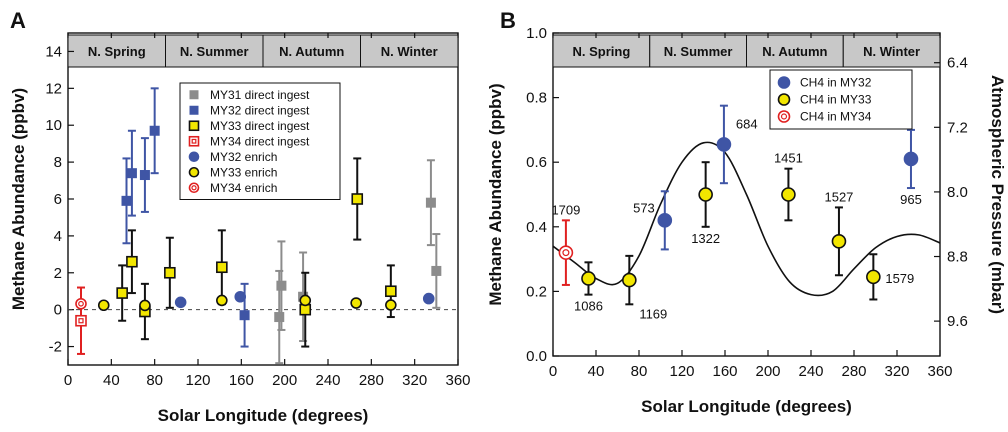  I want to click on y-tick-label: 0, so click(58, 310).